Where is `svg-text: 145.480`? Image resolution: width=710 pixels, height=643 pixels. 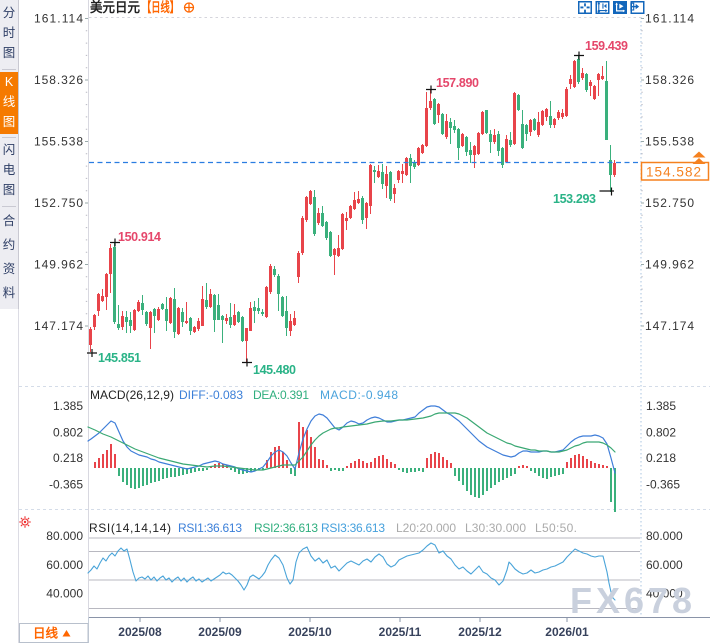 svg-text: 145.480 is located at coordinates (274, 370).